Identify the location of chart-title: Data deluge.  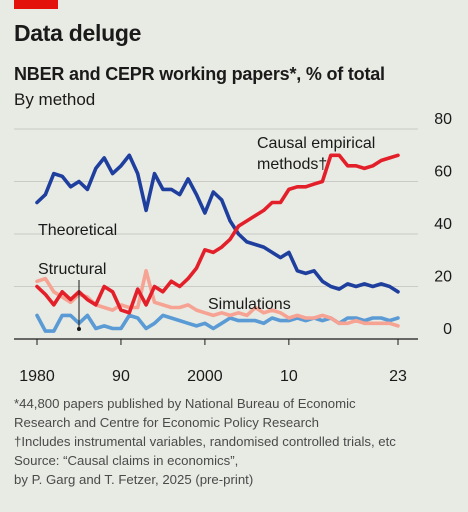
(78, 33).